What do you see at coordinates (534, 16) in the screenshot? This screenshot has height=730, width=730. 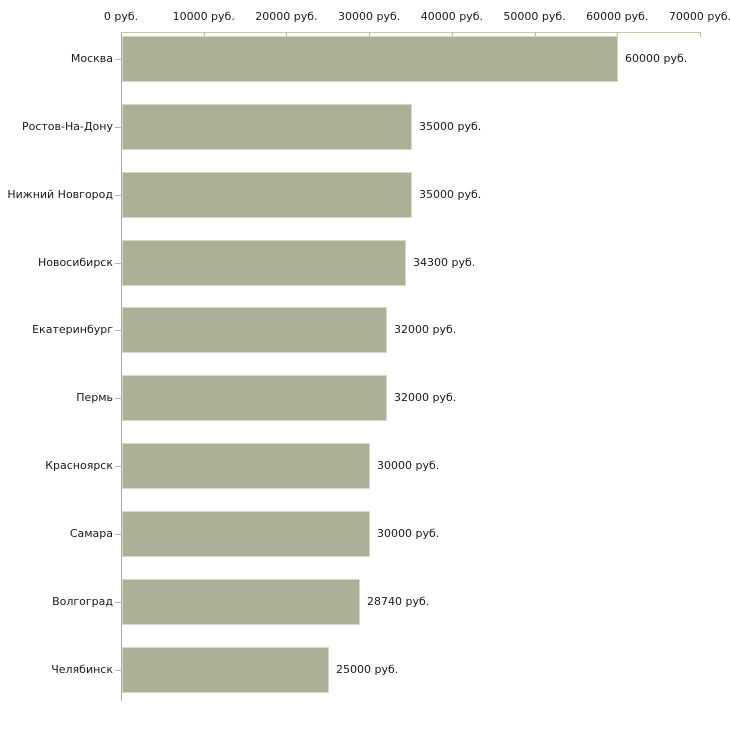 I see `x-axis-tick-label: 50000 руб.` at bounding box center [534, 16].